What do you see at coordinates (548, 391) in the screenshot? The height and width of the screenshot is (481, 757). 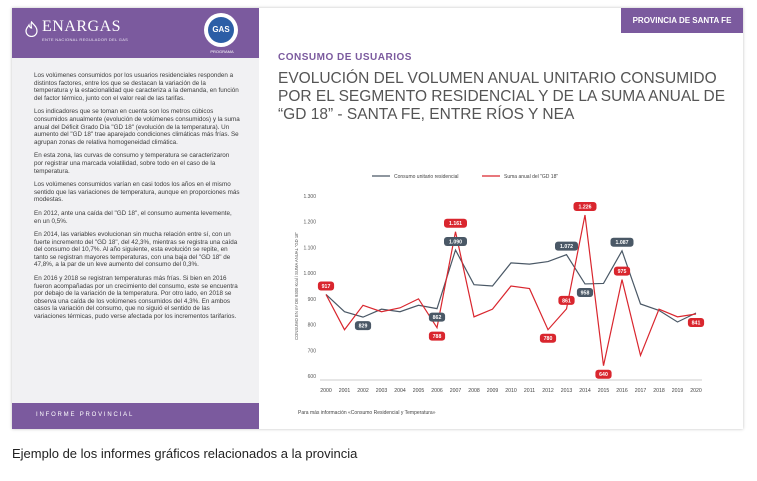 I see `x-tick-label: 2012` at bounding box center [548, 391].